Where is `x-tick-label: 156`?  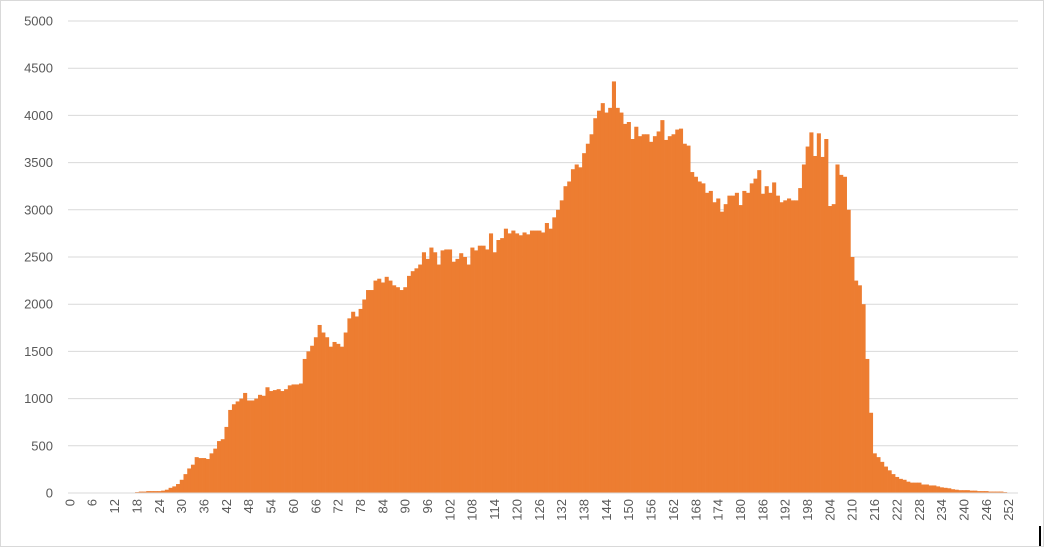 x-tick-label: 156 is located at coordinates (651, 510).